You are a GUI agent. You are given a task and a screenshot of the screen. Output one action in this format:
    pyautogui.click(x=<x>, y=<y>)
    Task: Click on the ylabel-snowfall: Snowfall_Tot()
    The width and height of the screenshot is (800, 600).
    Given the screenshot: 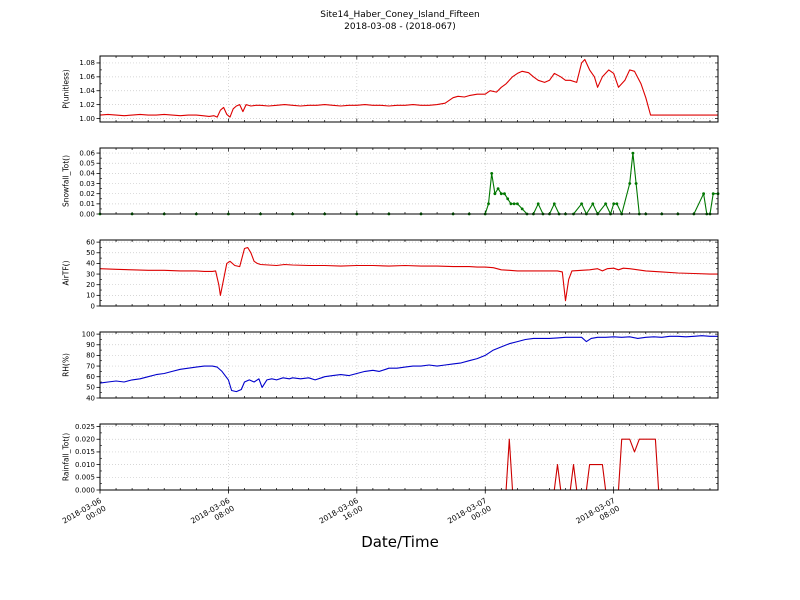 What is the action you would take?
    pyautogui.click(x=66, y=181)
    